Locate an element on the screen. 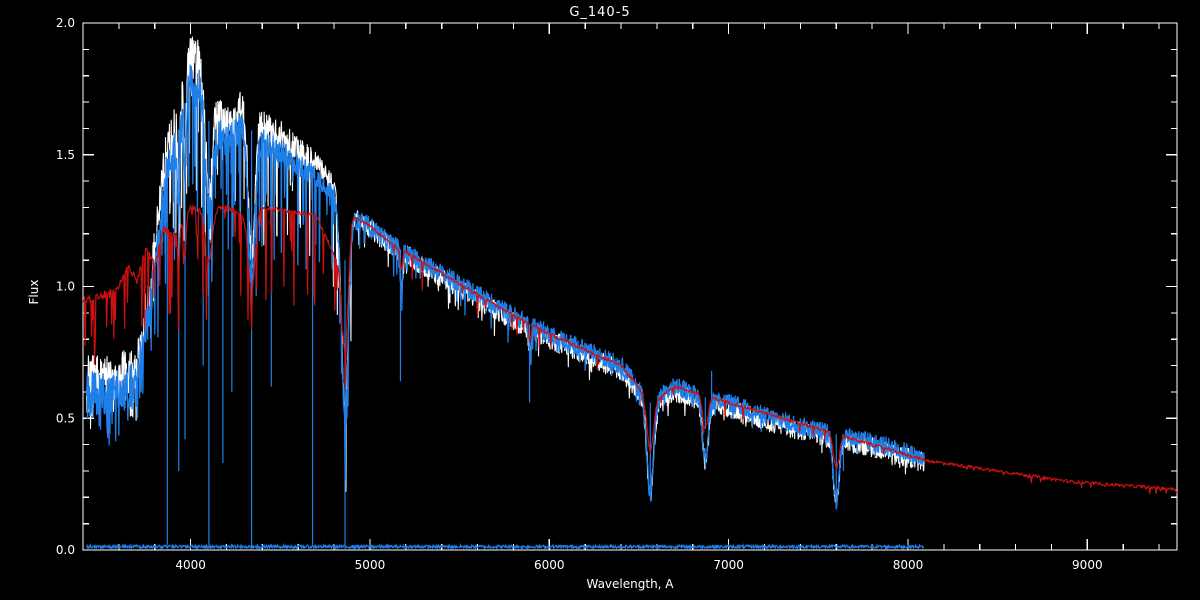  x-axis-label: Wavelength, A is located at coordinates (630, 584).